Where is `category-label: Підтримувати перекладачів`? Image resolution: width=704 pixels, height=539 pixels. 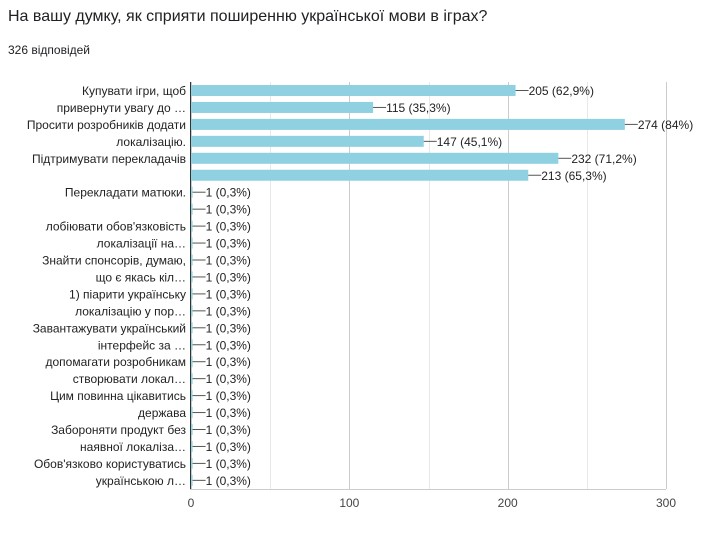 category-label: Підтримувати перекладачів is located at coordinates (109, 159).